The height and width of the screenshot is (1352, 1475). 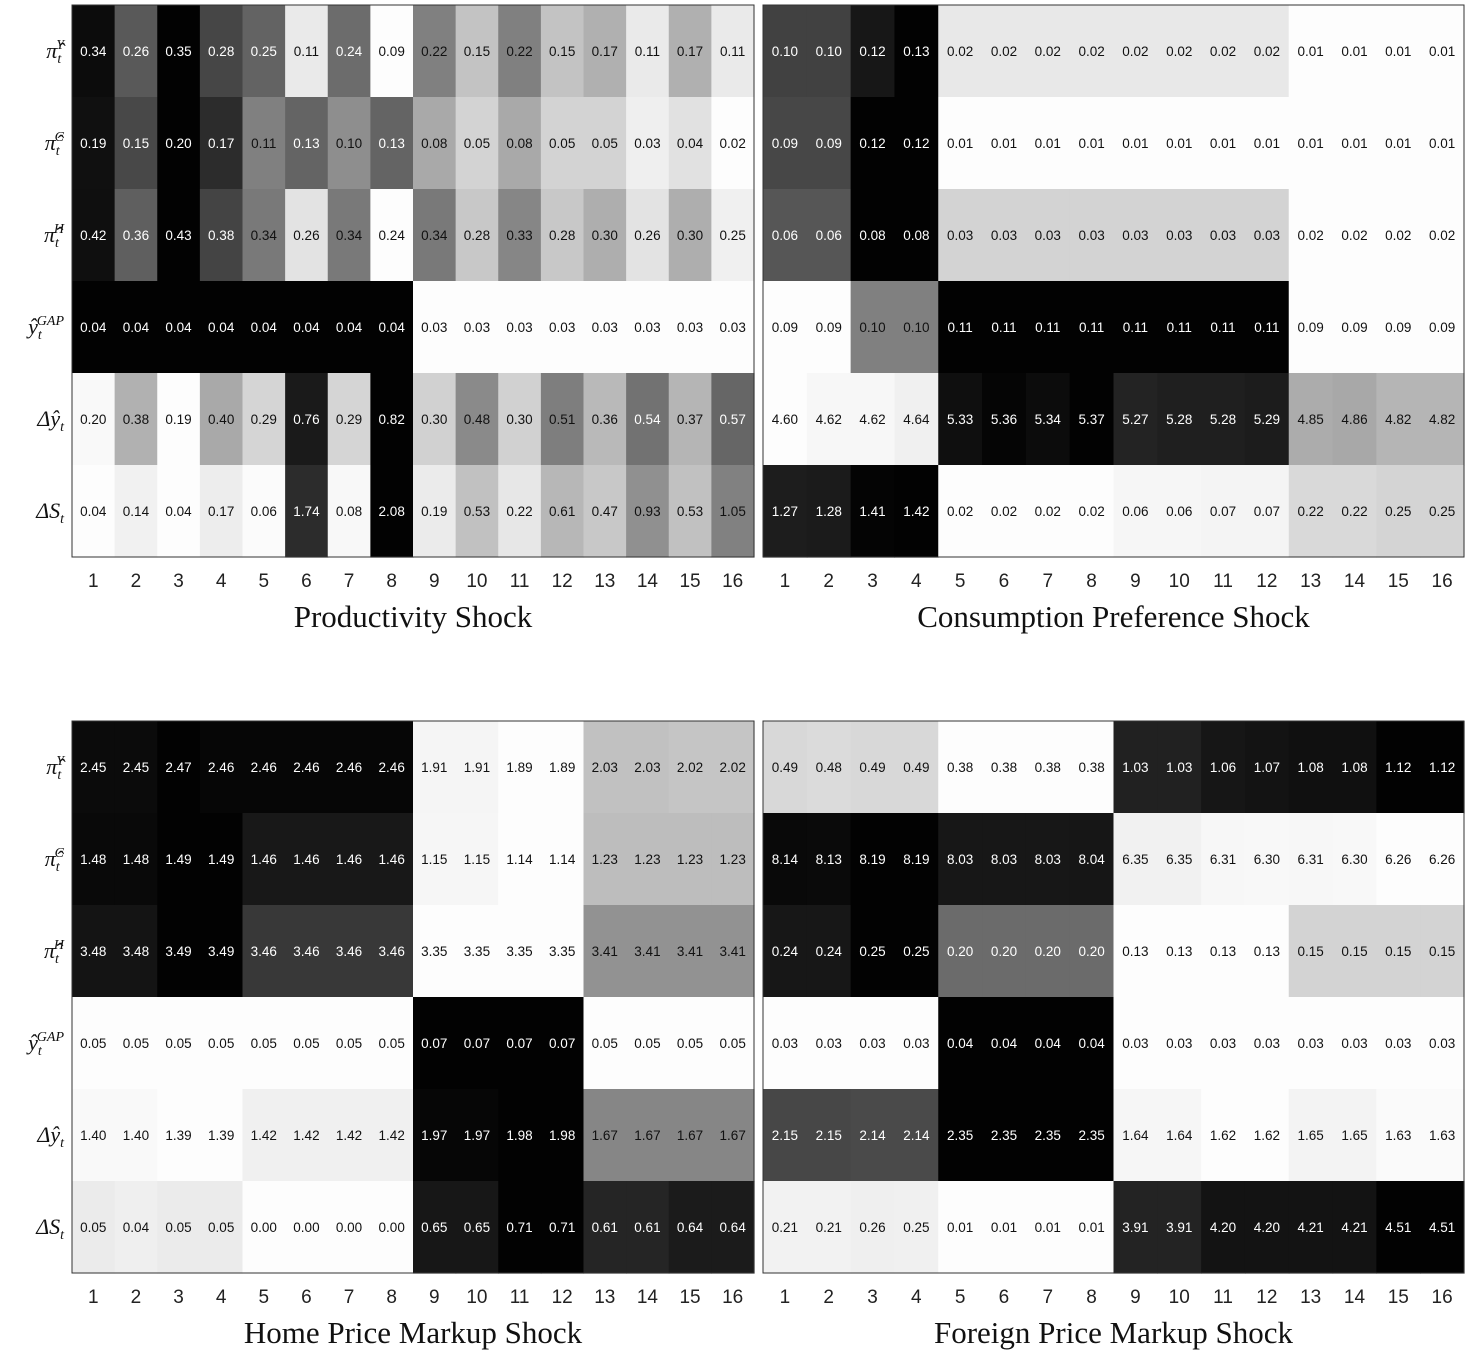 I want to click on cell-value-label: 3.91, so click(x=1179, y=1227).